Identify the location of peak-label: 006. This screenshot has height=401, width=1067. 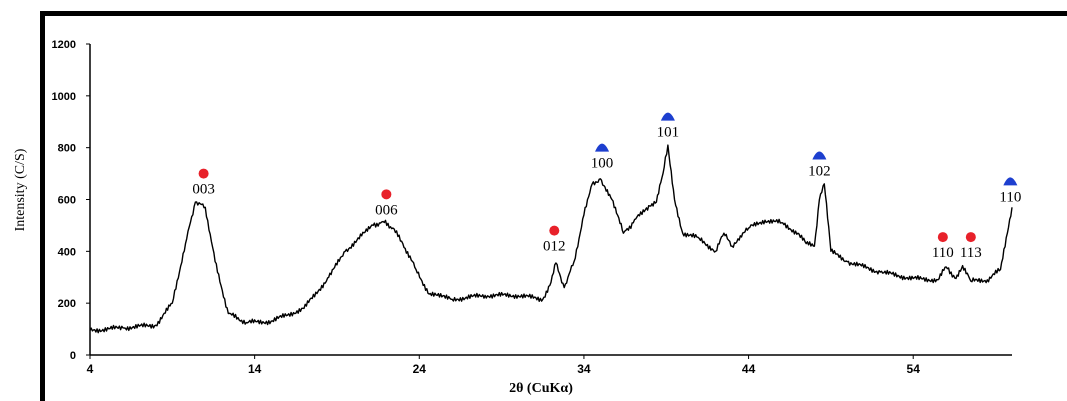
(386, 210).